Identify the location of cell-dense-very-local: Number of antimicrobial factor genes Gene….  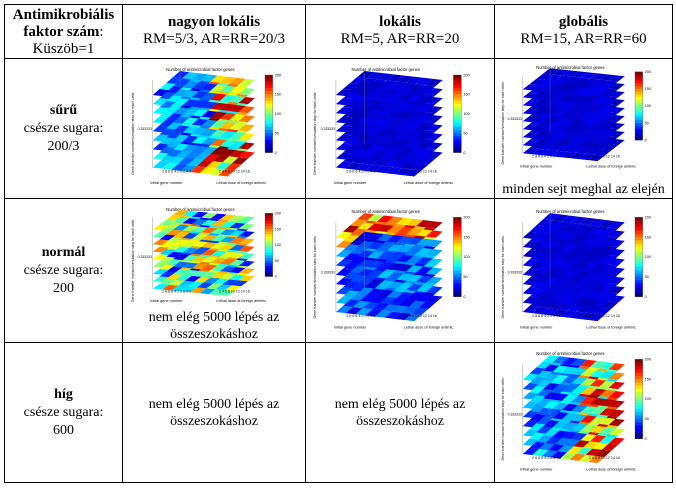
(214, 128).